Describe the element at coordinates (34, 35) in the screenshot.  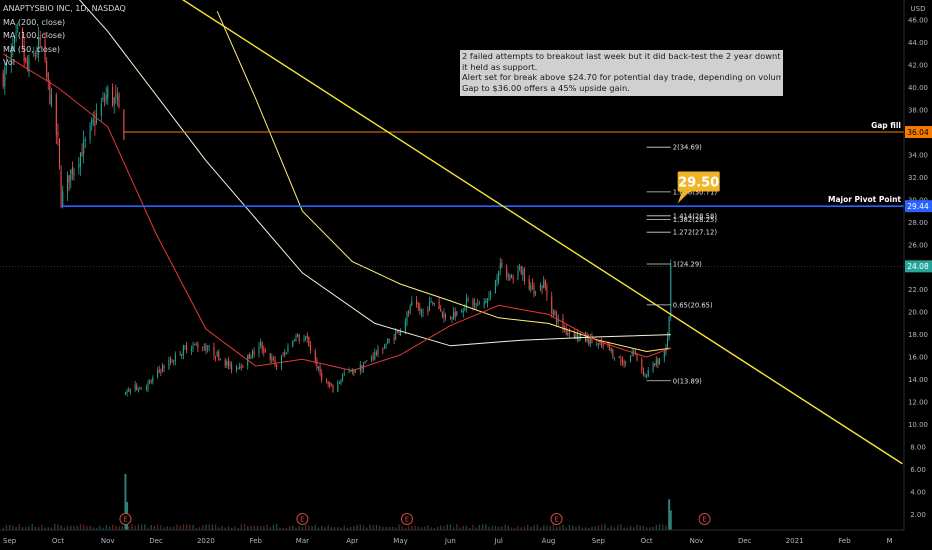
I see `indicator-ma100: MA (100, close)` at that location.